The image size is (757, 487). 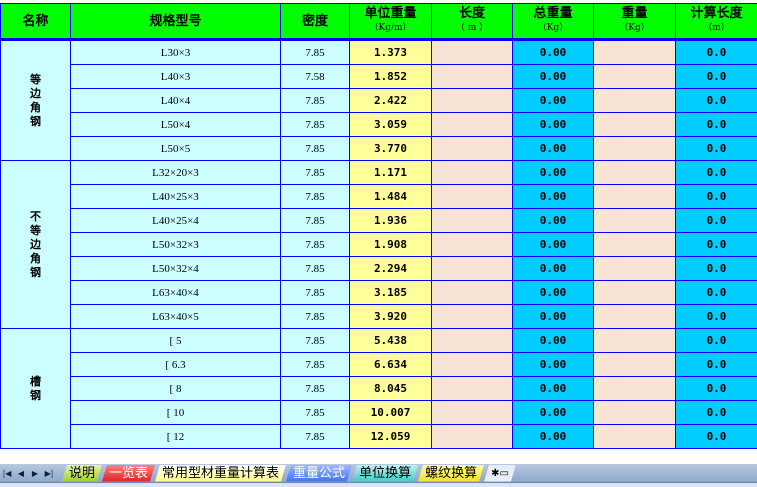 I want to click on density-cell: 7.58, so click(x=315, y=76).